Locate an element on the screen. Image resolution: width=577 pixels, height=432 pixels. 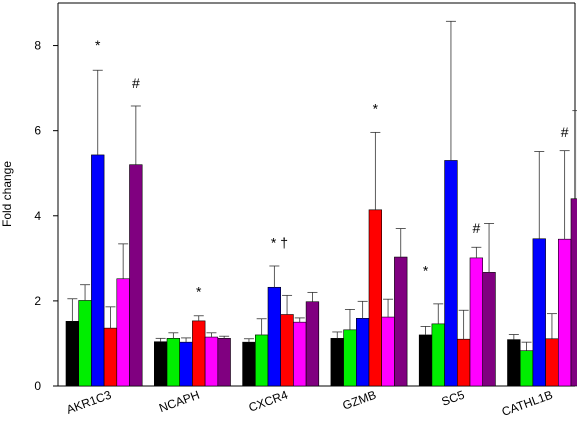
bar-cxcr4-s3 is located at coordinates (274, 336).